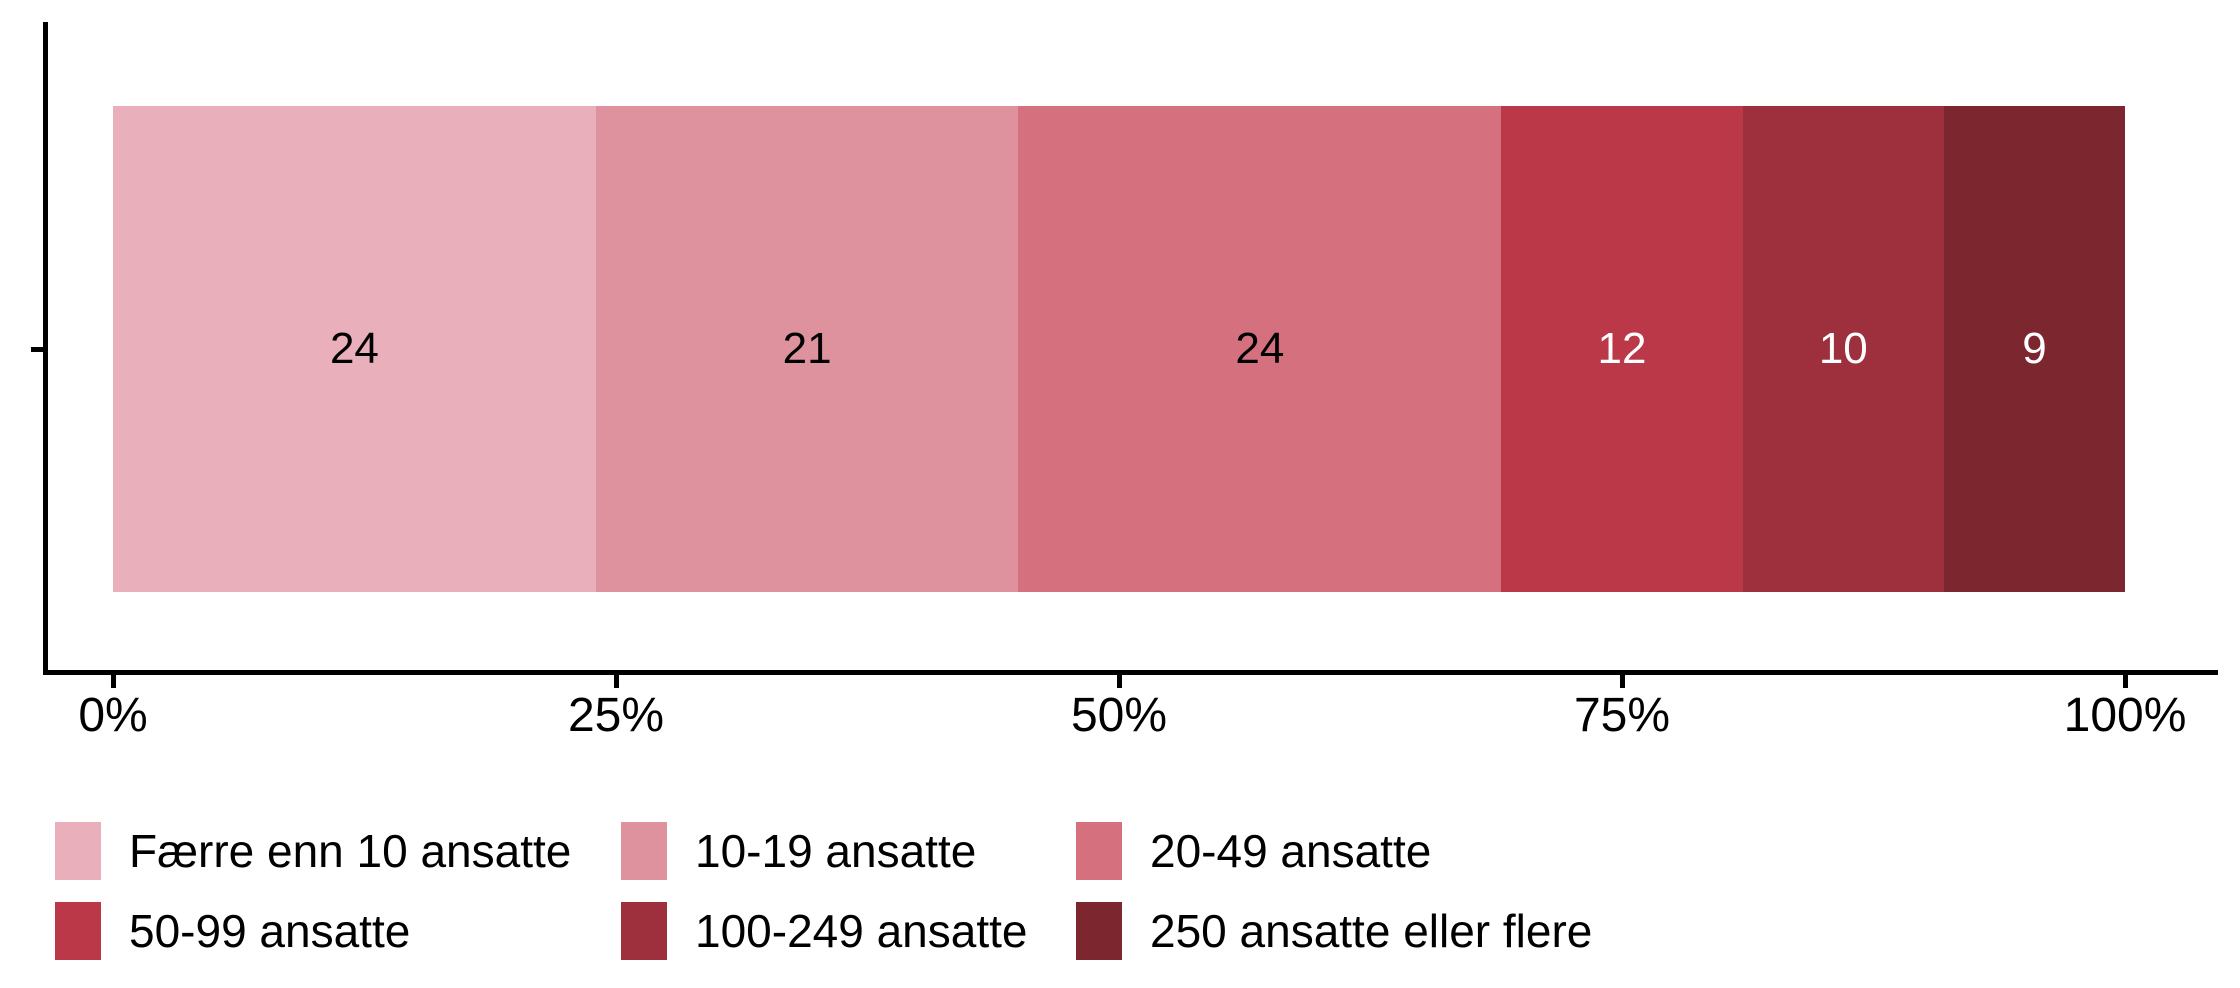  I want to click on segment-value-label: 9, so click(2034, 348).